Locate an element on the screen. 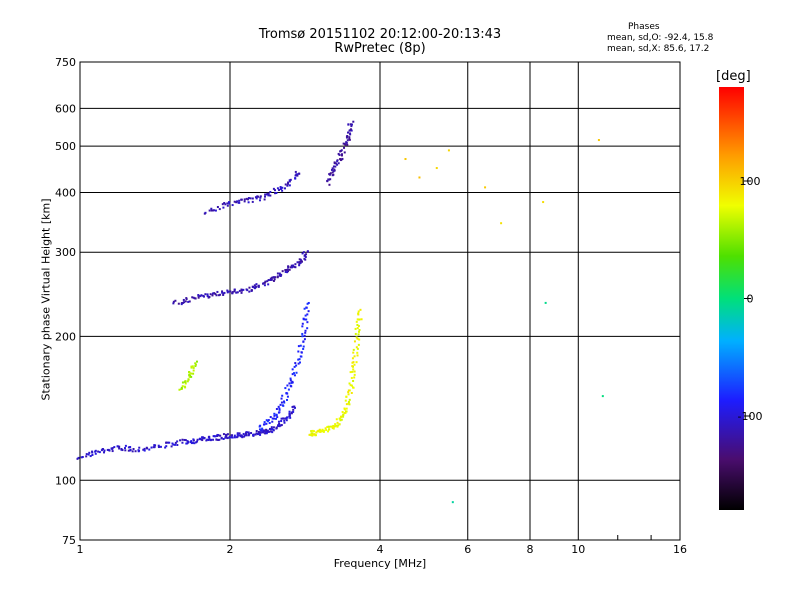  colorbar-tick-label: 0 is located at coordinates (750, 299).